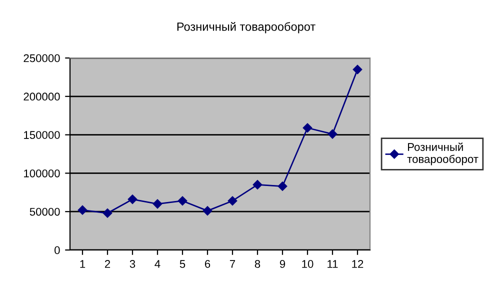 This screenshot has height=297, width=492. I want to click on y-tick-label: 250000, so click(42, 58).